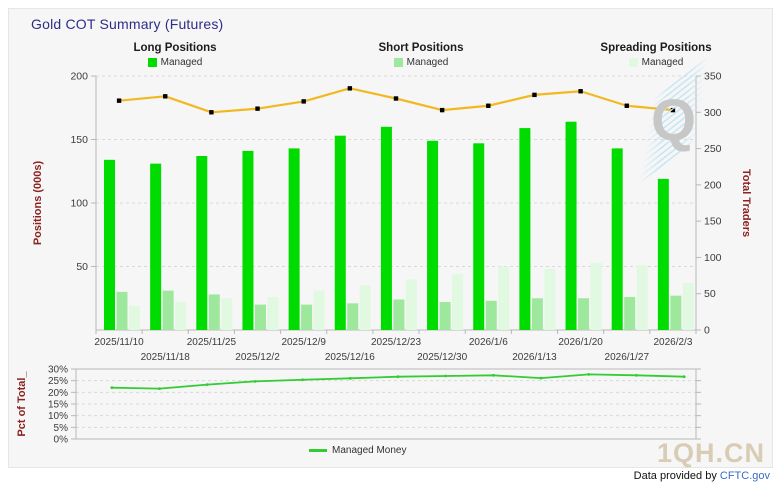  I want to click on svg-text: 2026/2/3, so click(672, 342).